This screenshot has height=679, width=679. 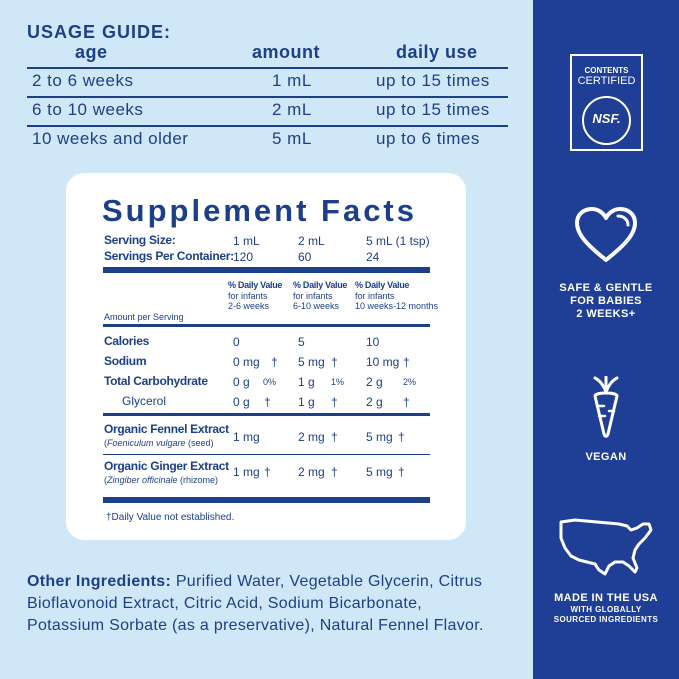 What do you see at coordinates (398, 241) in the screenshot?
I see `serving-size-value: 5 mL (1 tsp)` at bounding box center [398, 241].